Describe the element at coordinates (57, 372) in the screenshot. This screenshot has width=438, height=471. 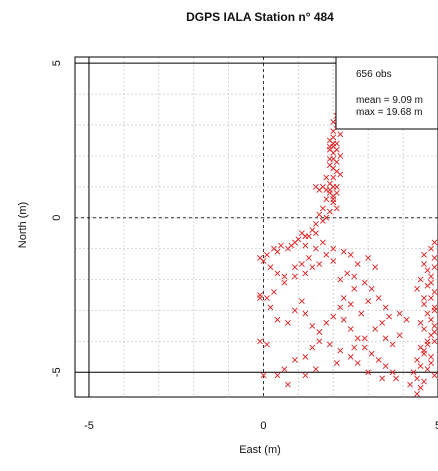
I see `y-tick-label: -5` at that location.